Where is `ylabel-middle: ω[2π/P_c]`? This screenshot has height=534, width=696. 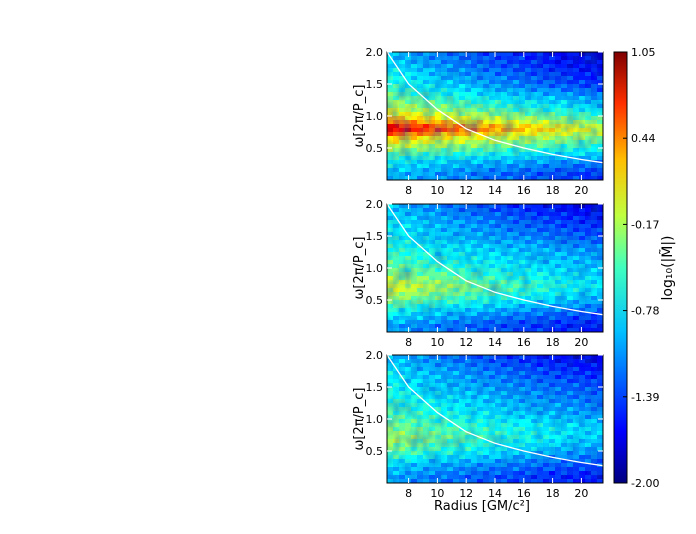
ylabel-middle: ω[2π/P_c] is located at coordinates (359, 268).